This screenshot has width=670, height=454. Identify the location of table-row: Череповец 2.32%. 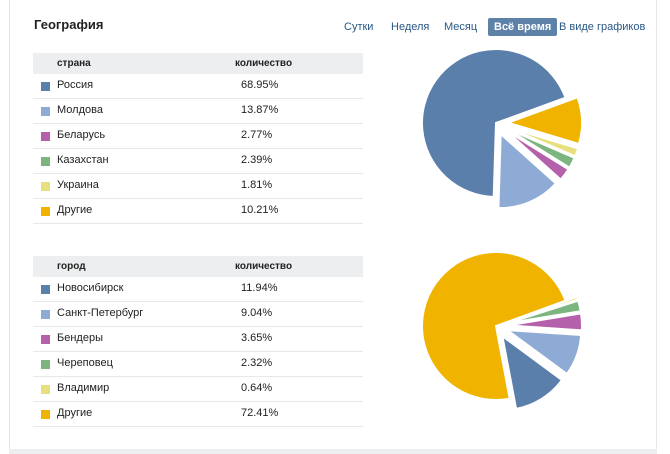
(198, 364).